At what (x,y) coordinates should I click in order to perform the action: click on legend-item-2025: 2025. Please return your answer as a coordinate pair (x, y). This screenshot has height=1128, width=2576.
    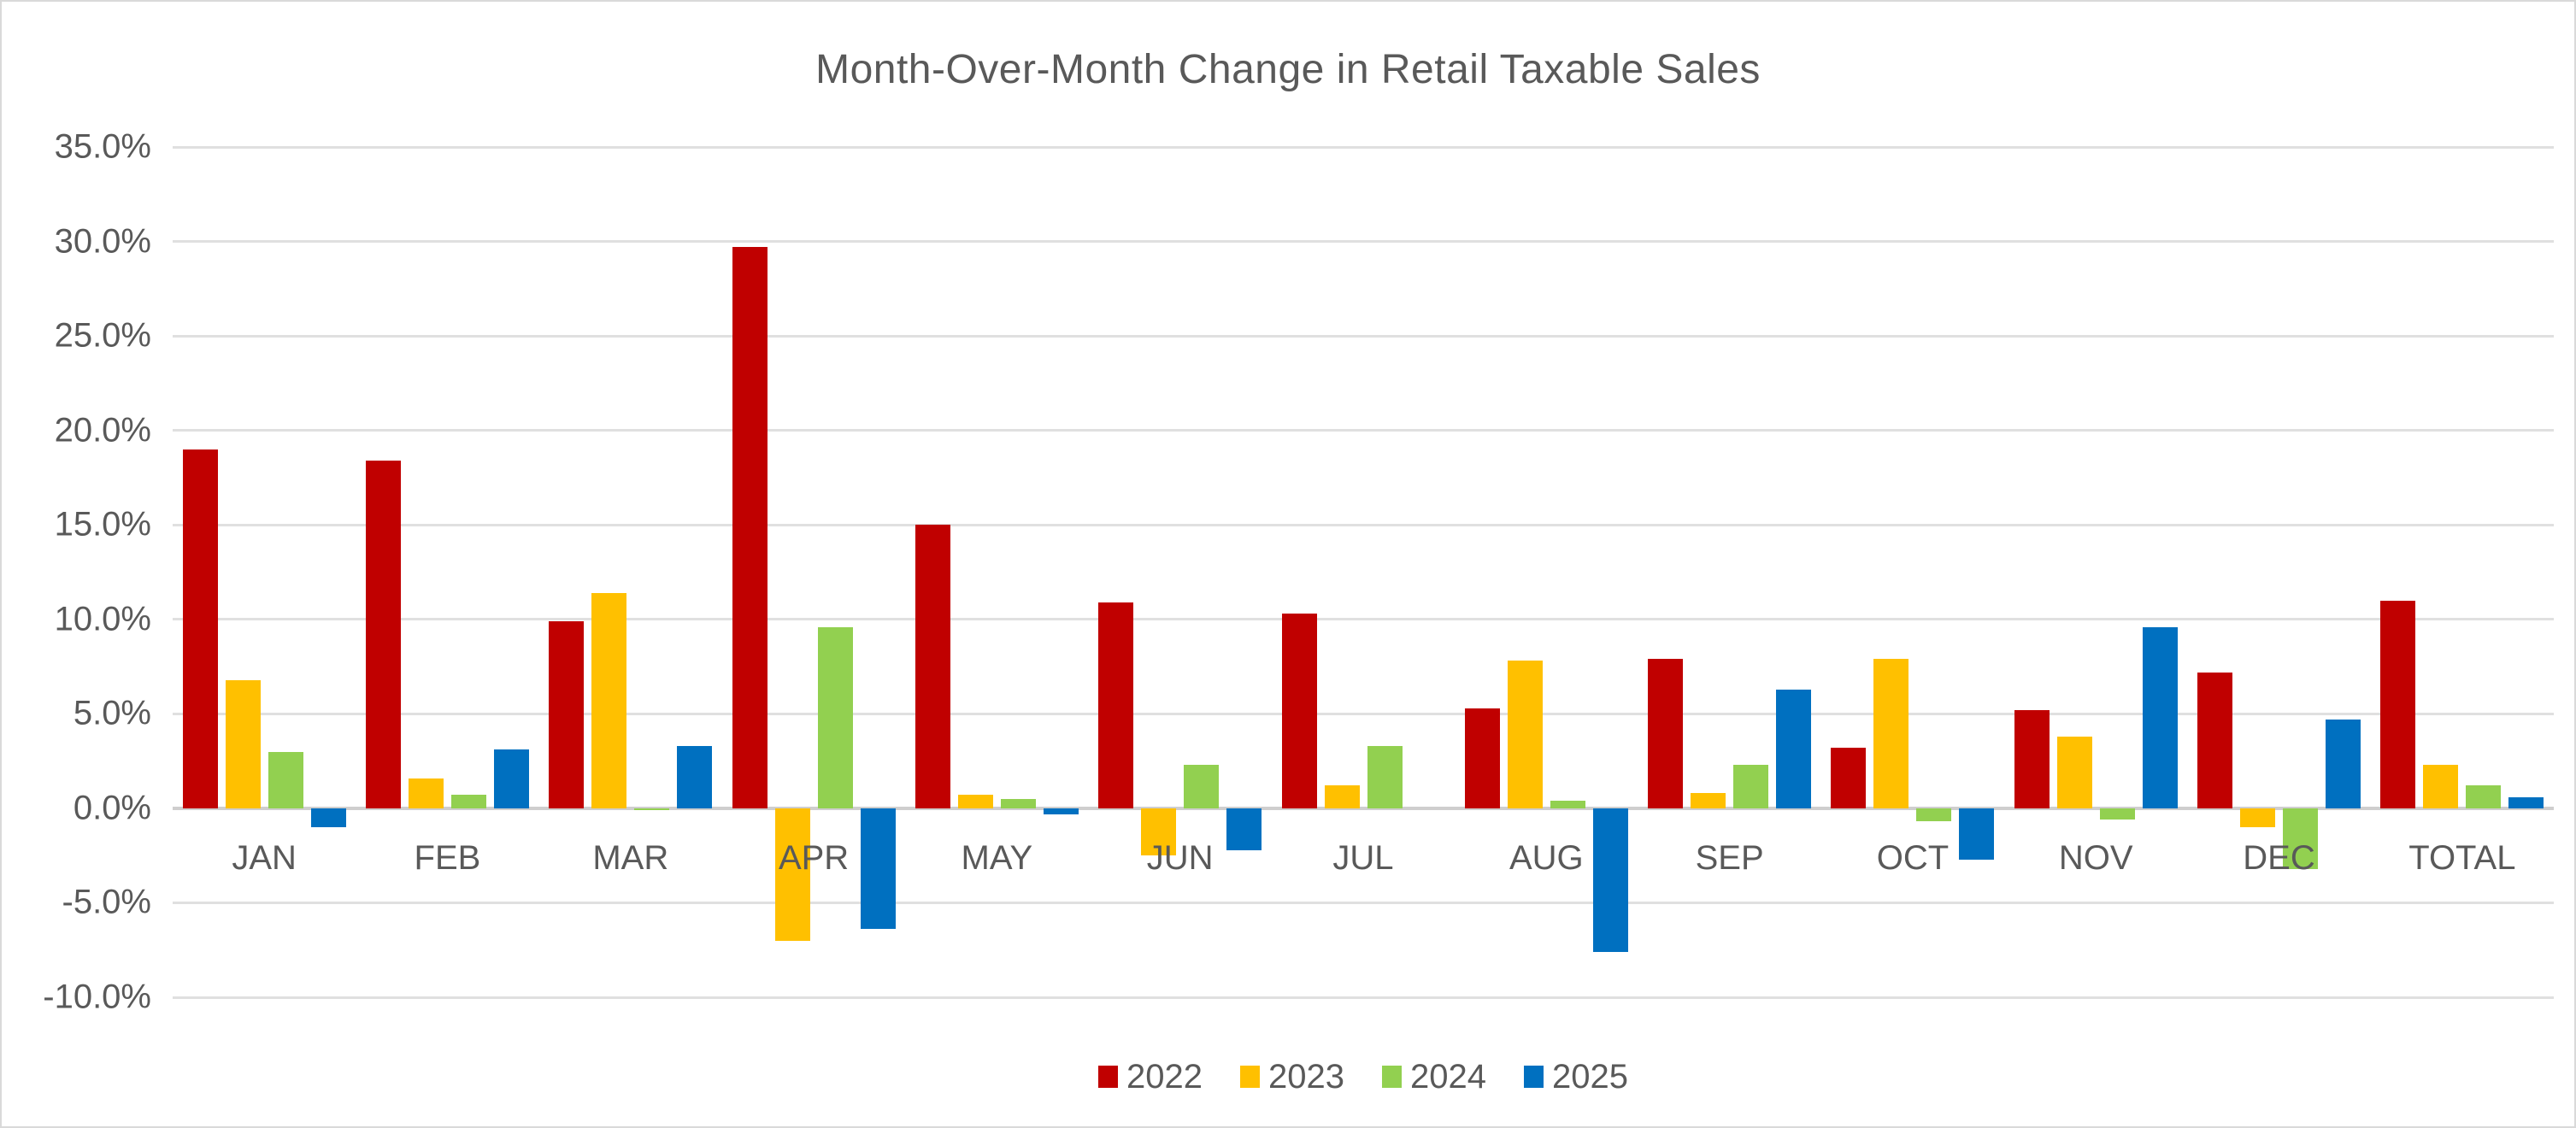
    Looking at the image, I should click on (1575, 1076).